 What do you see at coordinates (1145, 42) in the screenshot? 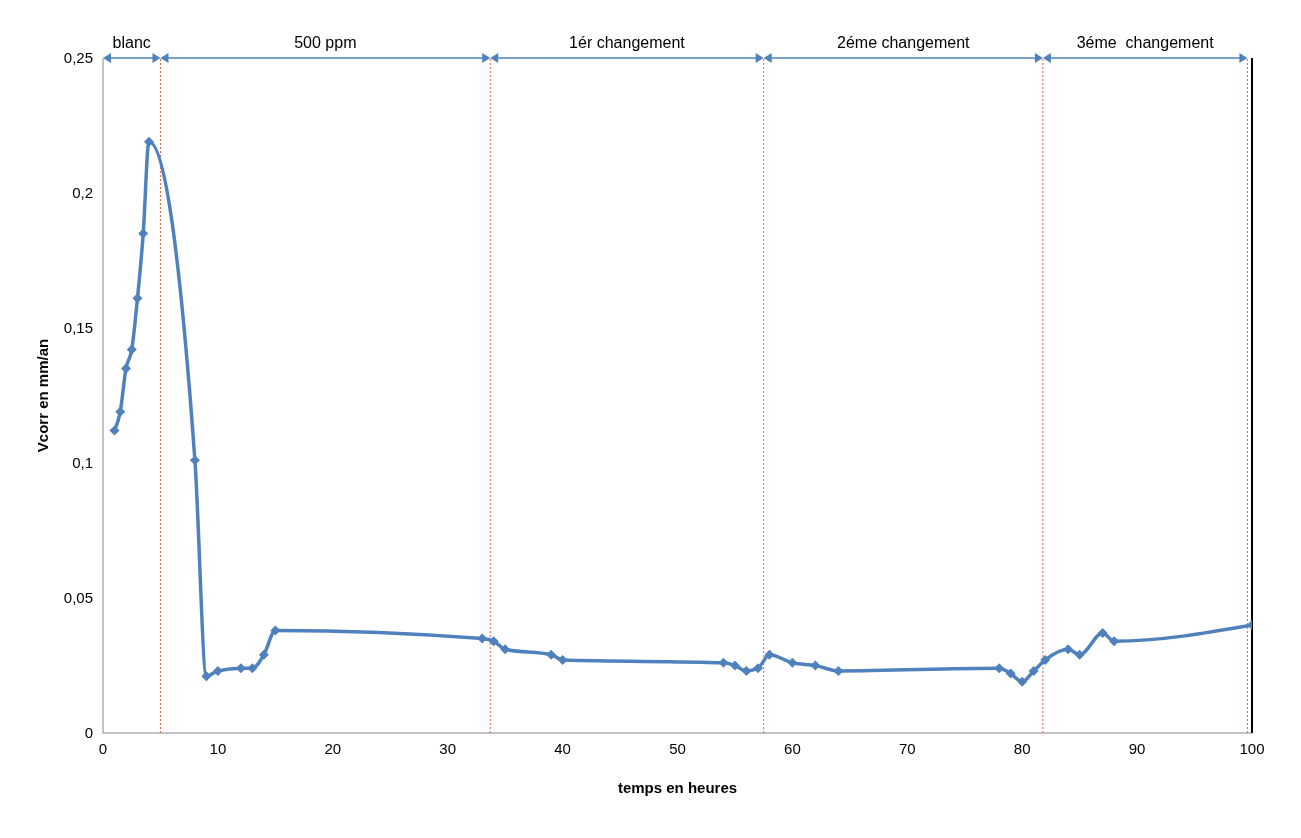
I see `text: 3éme changement` at bounding box center [1145, 42].